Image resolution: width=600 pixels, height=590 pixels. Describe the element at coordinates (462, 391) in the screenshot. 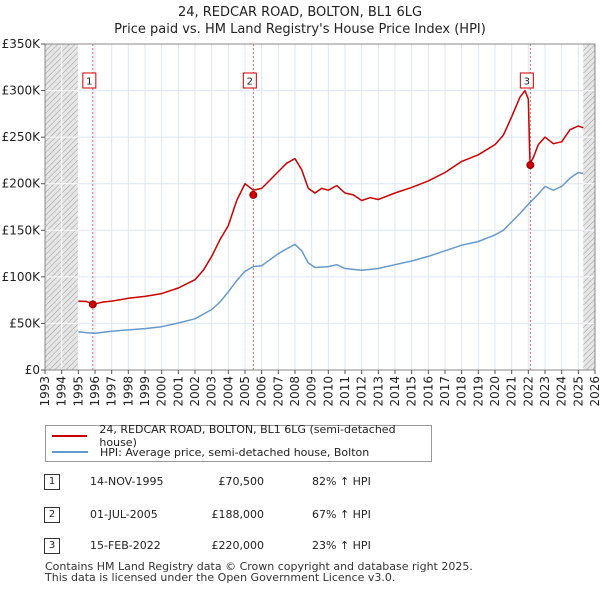

I see `x-tick-label: 2018` at that location.